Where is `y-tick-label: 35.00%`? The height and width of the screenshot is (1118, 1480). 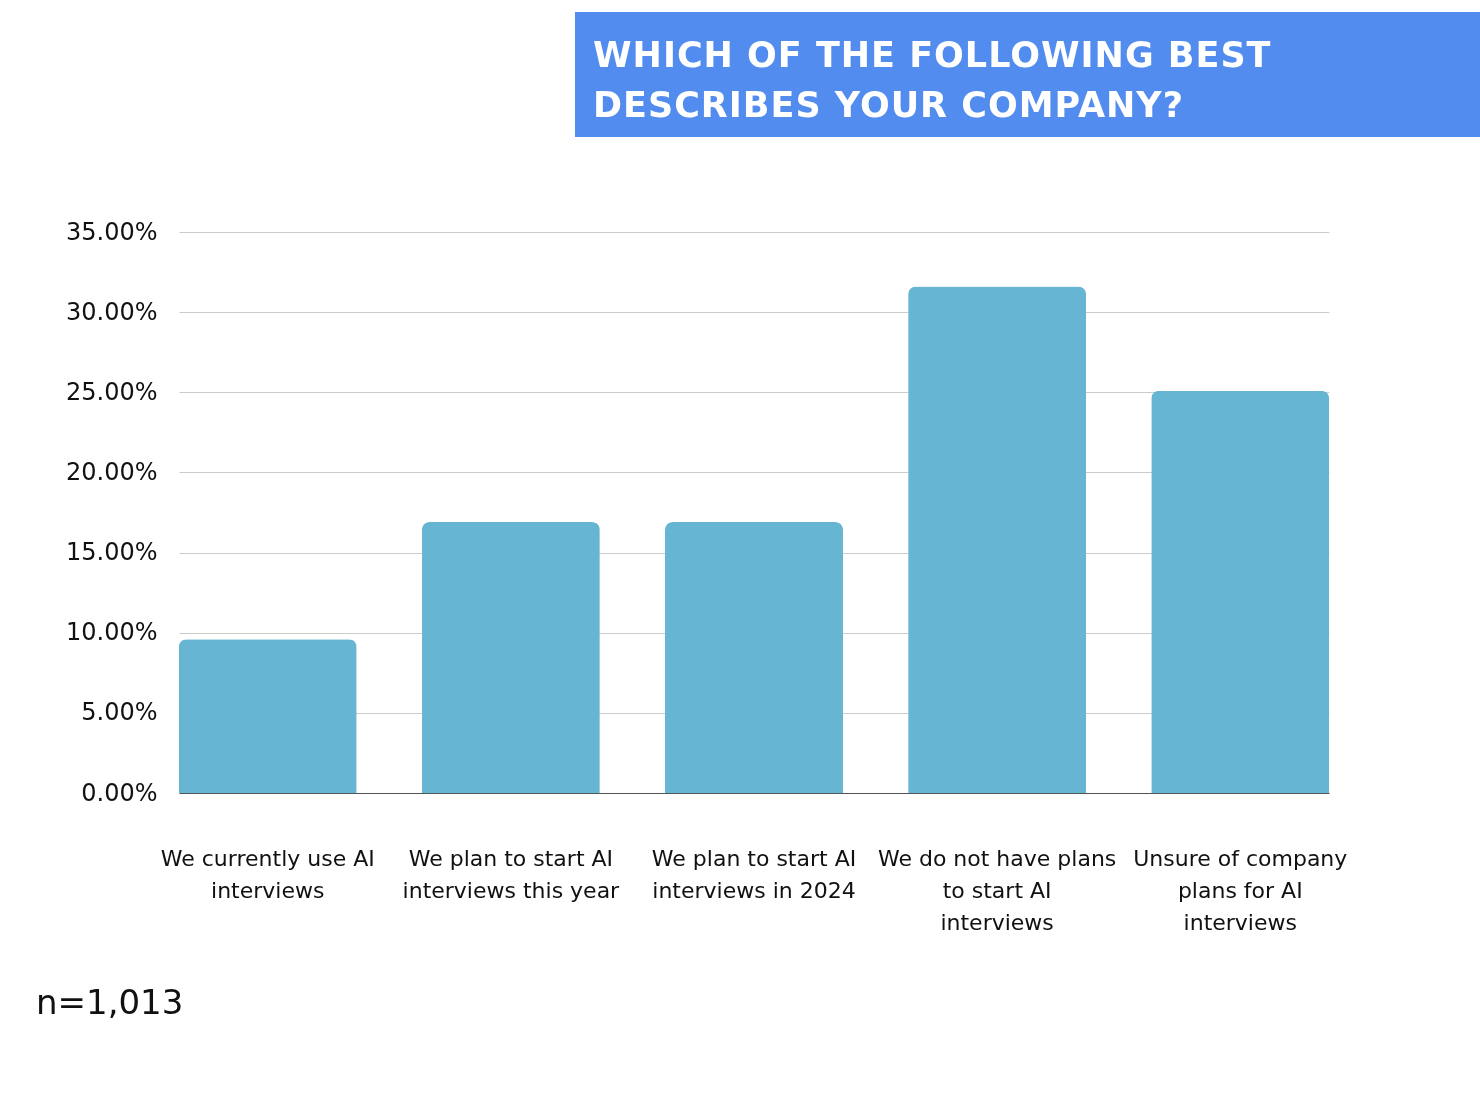
y-tick-label: 35.00% is located at coordinates (111, 231).